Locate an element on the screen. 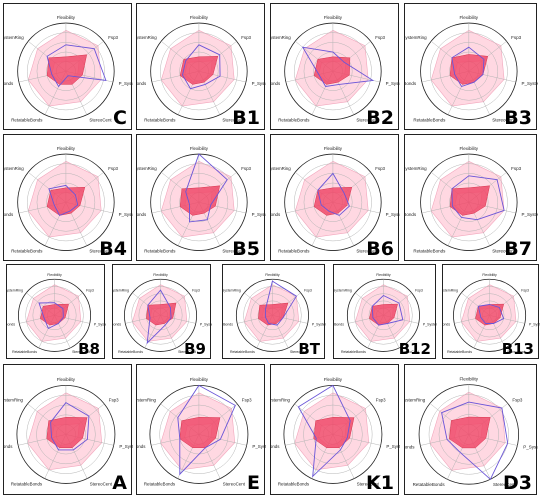  panel-label: B3 is located at coordinates (518, 118).